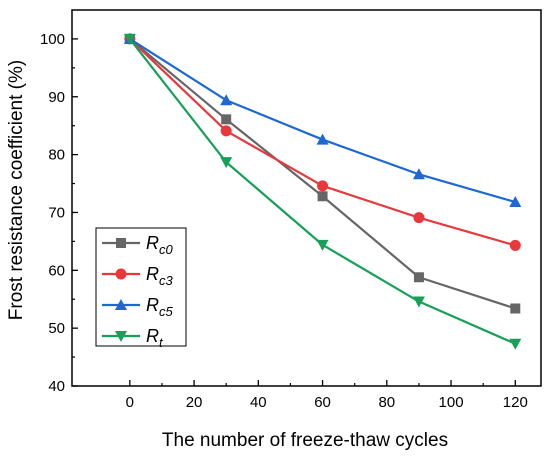 The width and height of the screenshot is (550, 456). Describe the element at coordinates (130, 402) in the screenshot. I see `x-tick-label: 0` at that location.